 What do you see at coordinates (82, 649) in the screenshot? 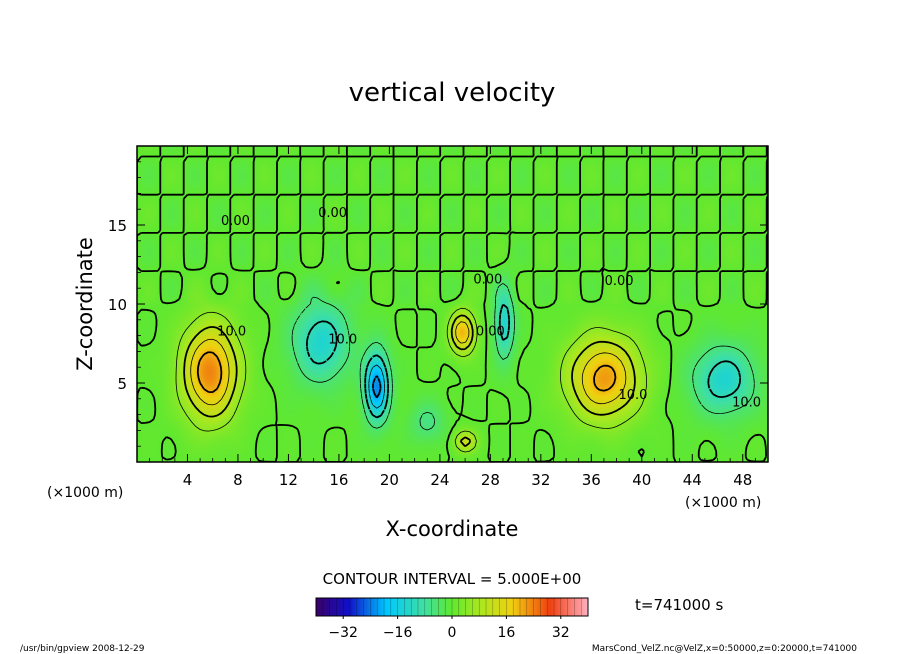
I see `footer-left: /usr/bin/gpview 2008-12-29` at bounding box center [82, 649].